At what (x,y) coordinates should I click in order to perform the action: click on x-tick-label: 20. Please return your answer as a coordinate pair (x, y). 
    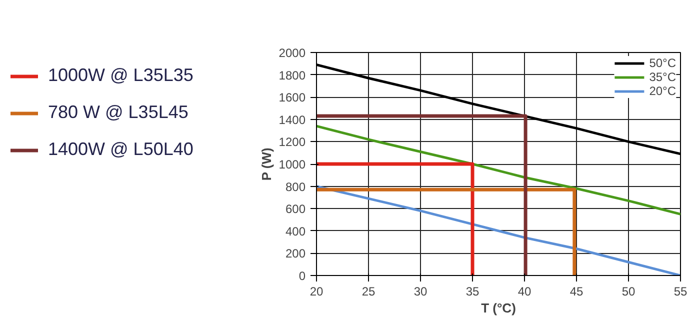
    Looking at the image, I should click on (317, 291).